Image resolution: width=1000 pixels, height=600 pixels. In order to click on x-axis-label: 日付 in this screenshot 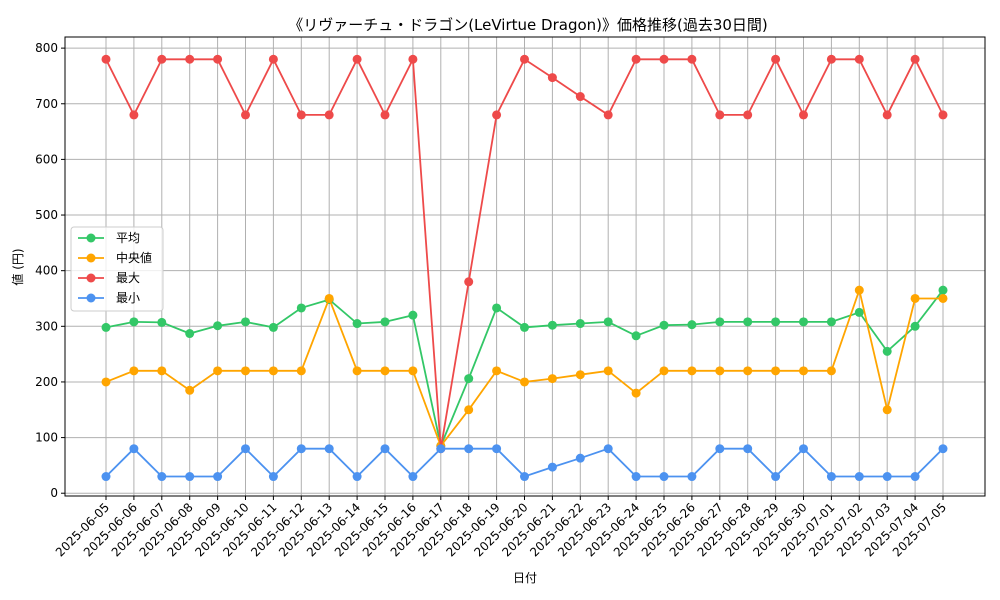, I will do `click(525, 578)`.